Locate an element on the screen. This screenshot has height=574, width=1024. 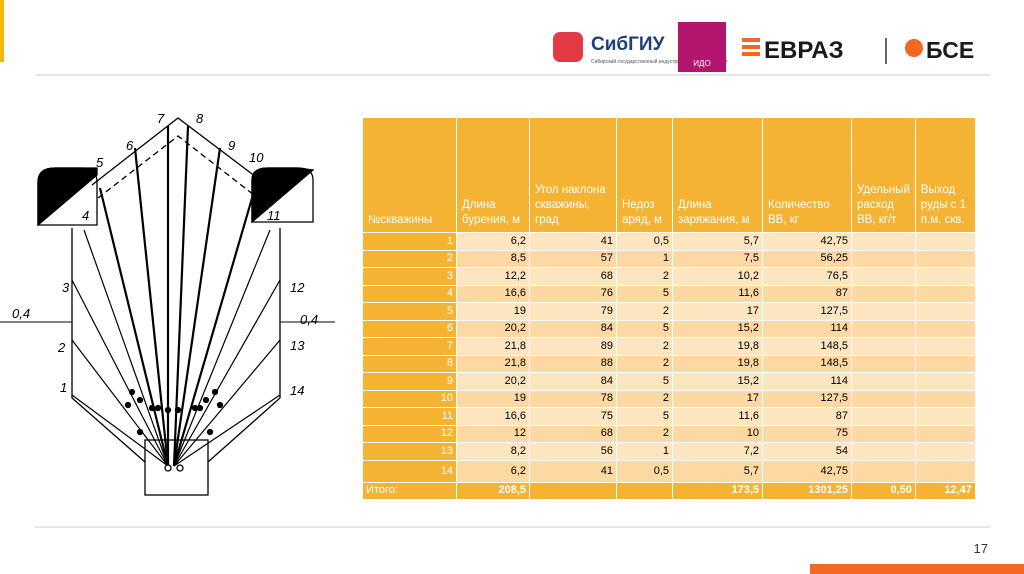
row-number: 8 is located at coordinates (409, 363).